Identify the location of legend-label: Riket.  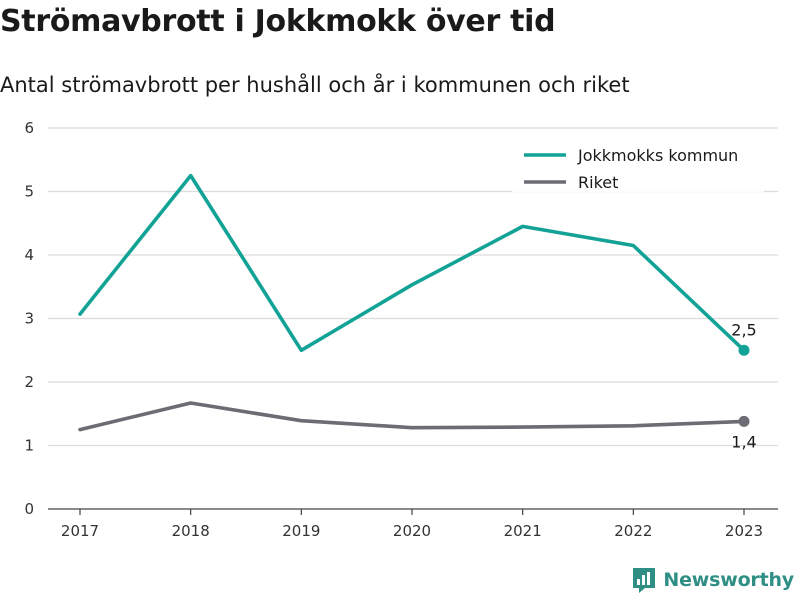
(598, 182).